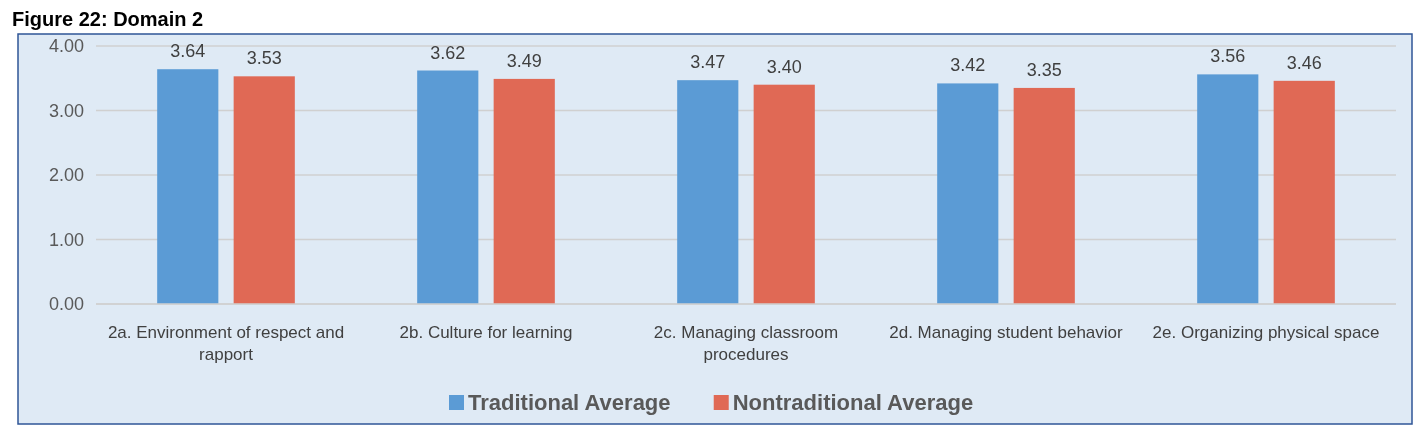  Describe the element at coordinates (66, 46) in the screenshot. I see `y-tick-label: 4.00` at that location.